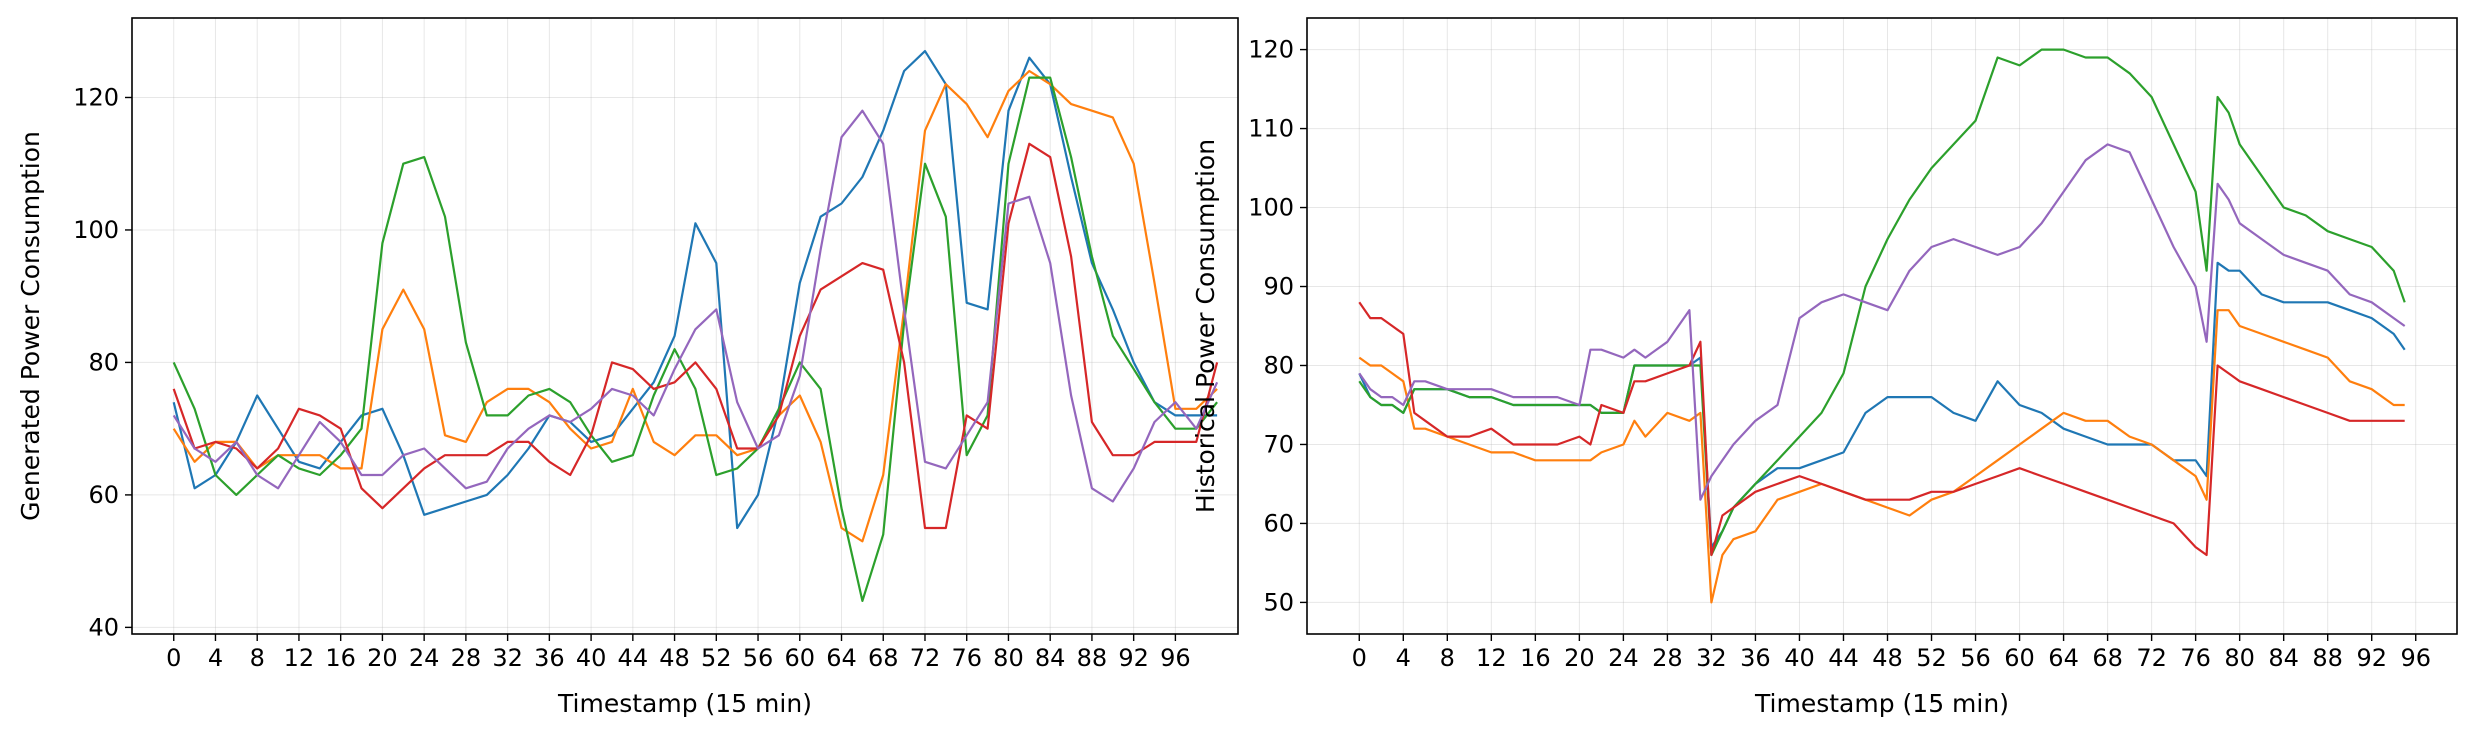 The width and height of the screenshot is (2476, 746). I want to click on y-tick-label: 40, so click(103, 627).